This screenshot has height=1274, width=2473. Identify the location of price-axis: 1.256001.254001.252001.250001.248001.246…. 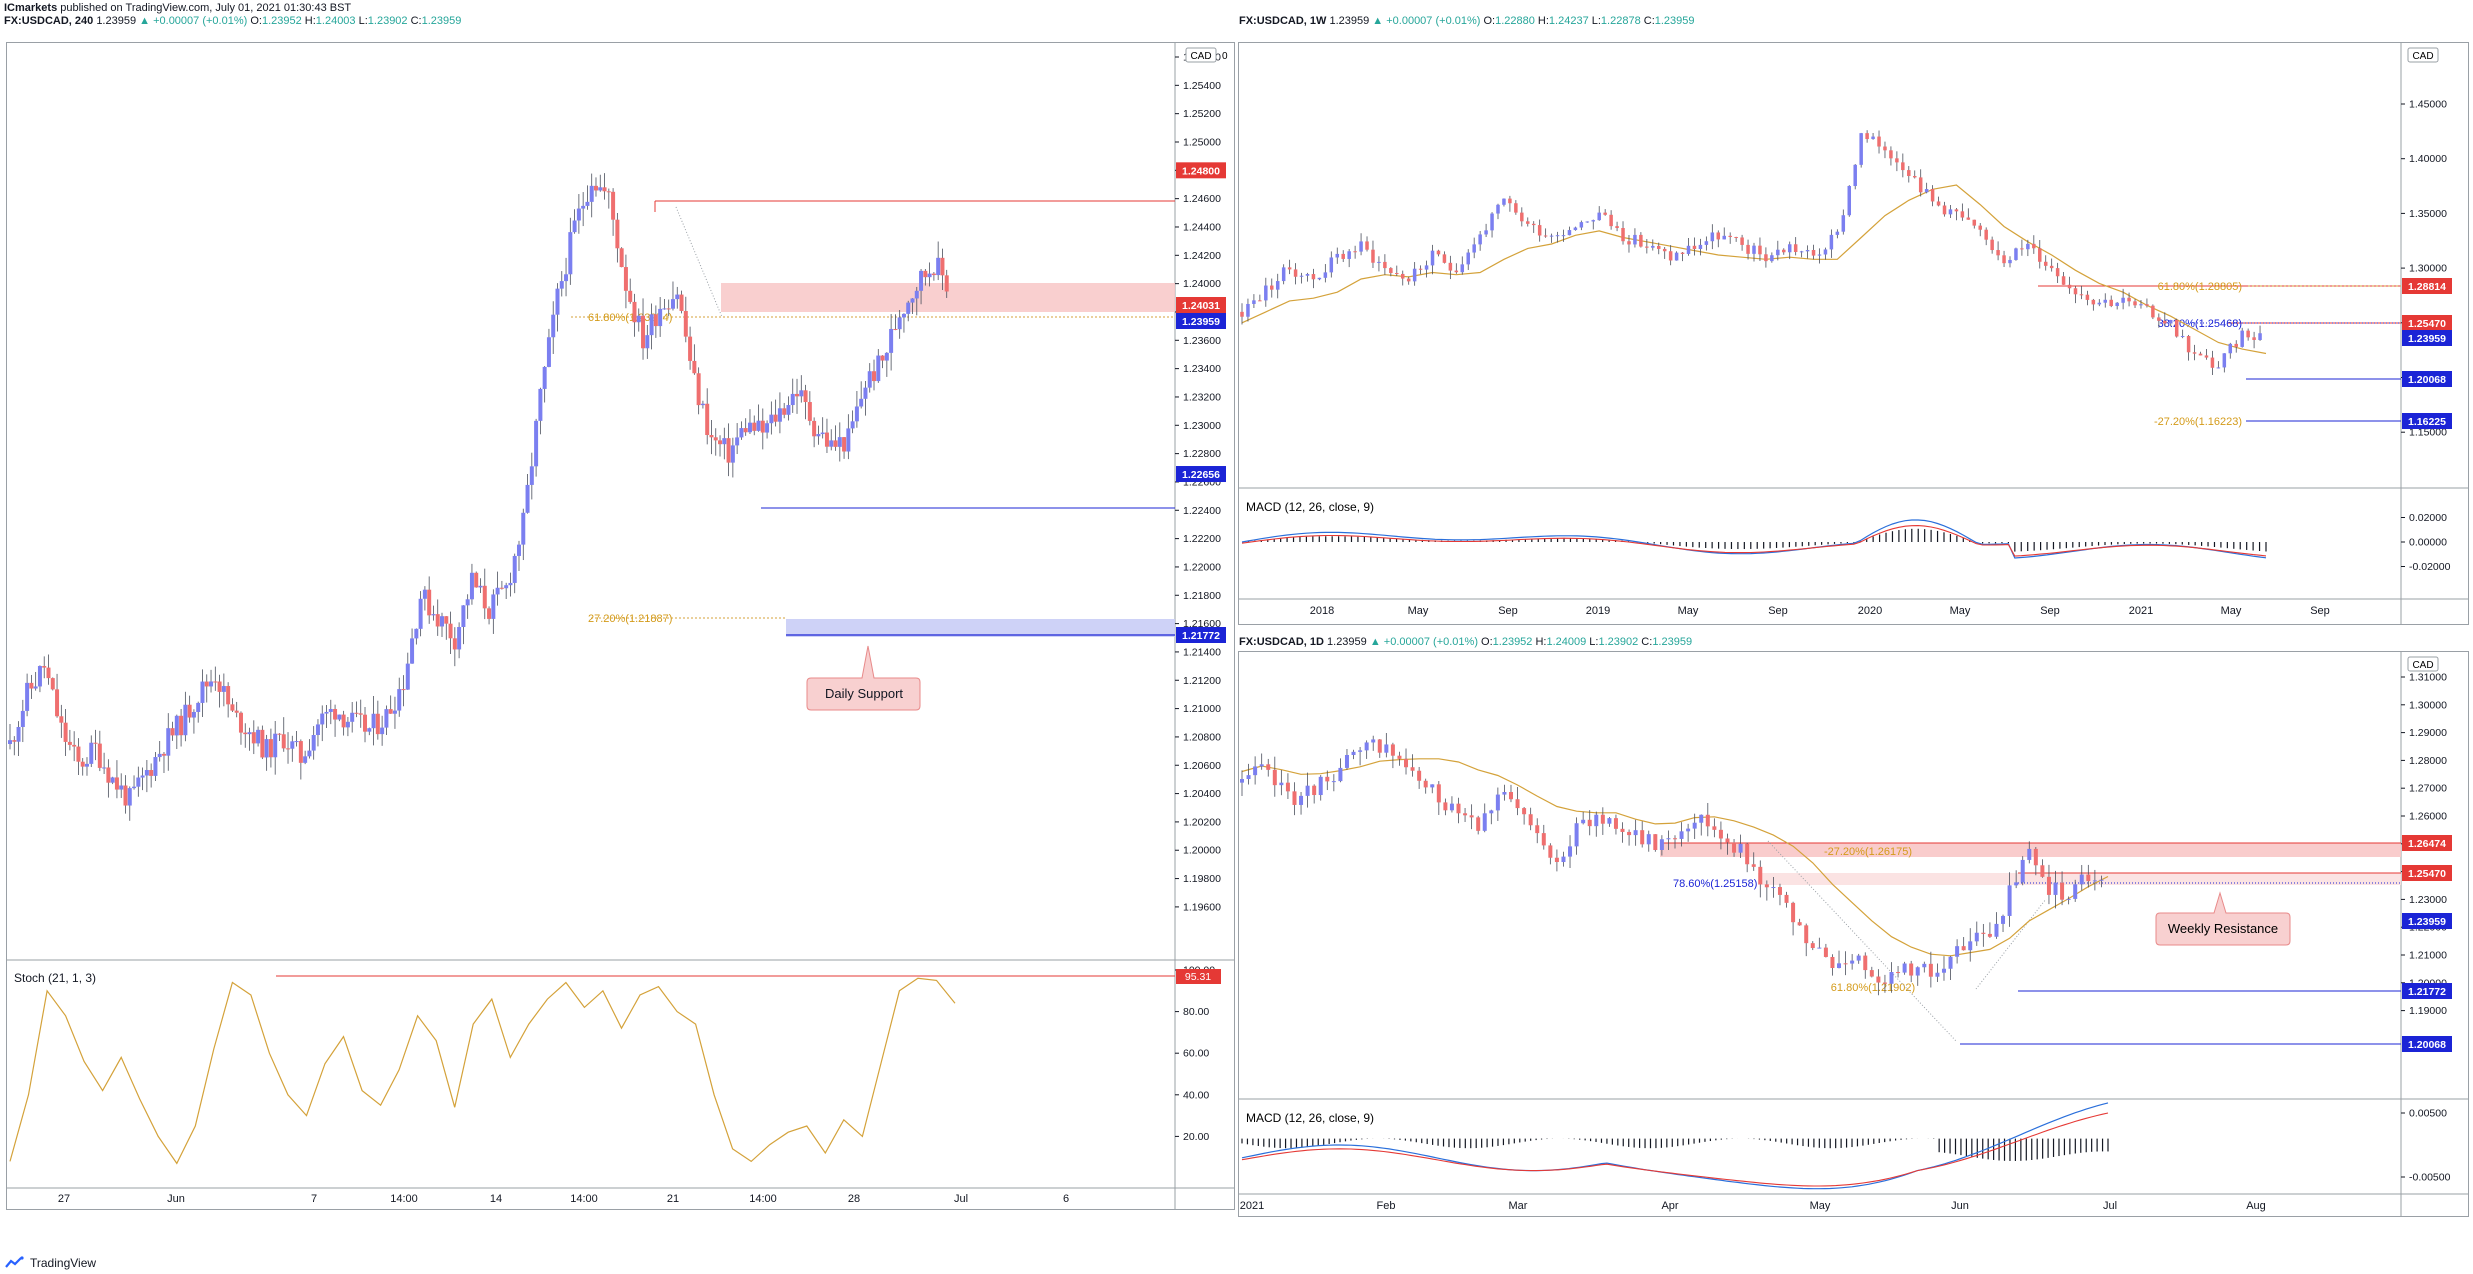
(1198, 483).